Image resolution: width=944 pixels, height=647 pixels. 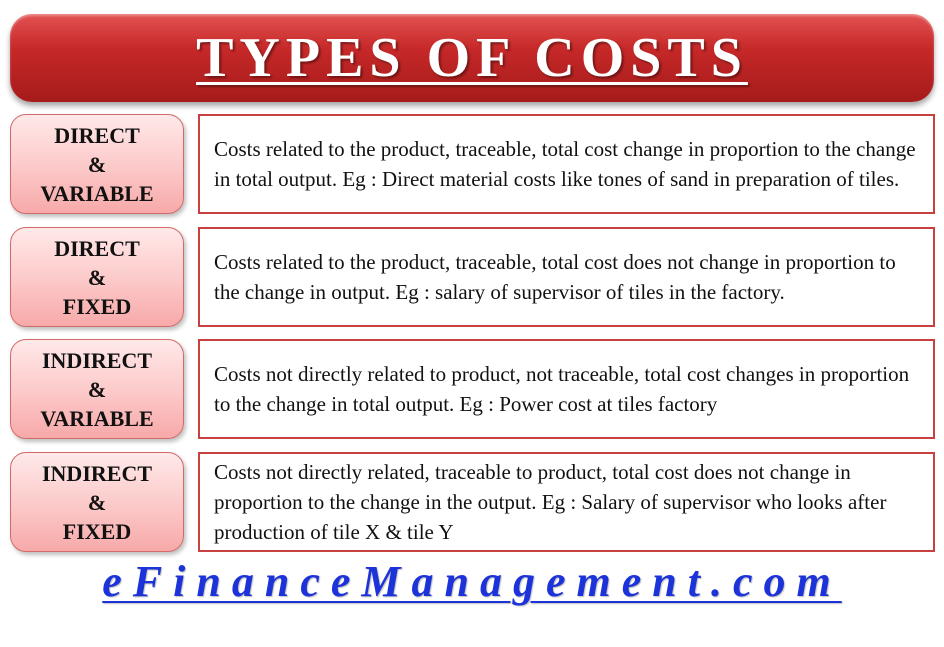 I want to click on cost-type-label: DIRECT & FIXED, so click(x=97, y=277).